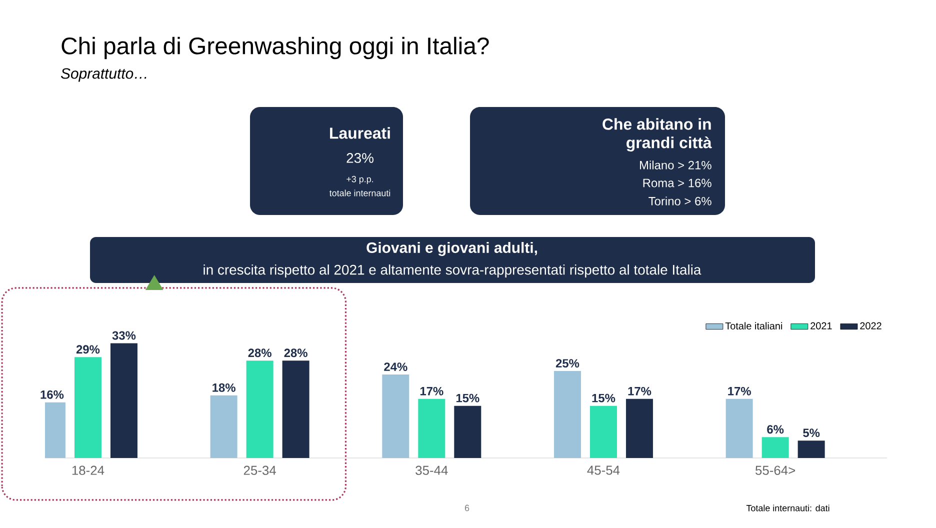  Describe the element at coordinates (260, 470) in the screenshot. I see `x-tick-label: 25-34` at that location.